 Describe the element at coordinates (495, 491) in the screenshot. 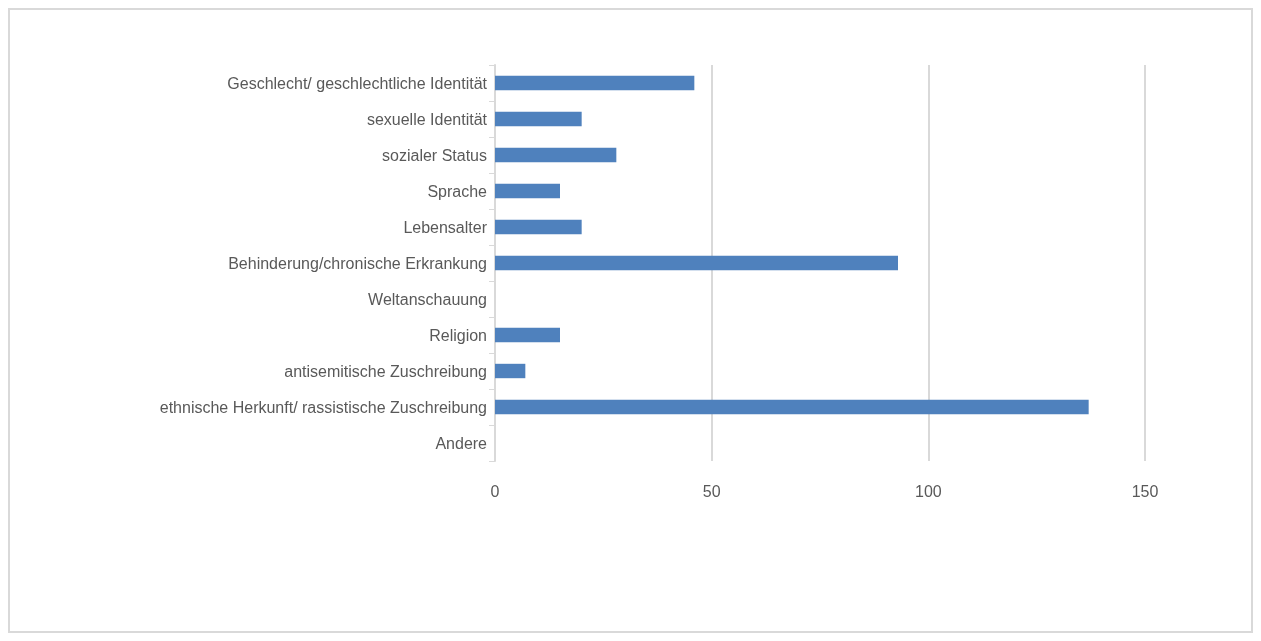

I see `x-tick-label: 0` at that location.